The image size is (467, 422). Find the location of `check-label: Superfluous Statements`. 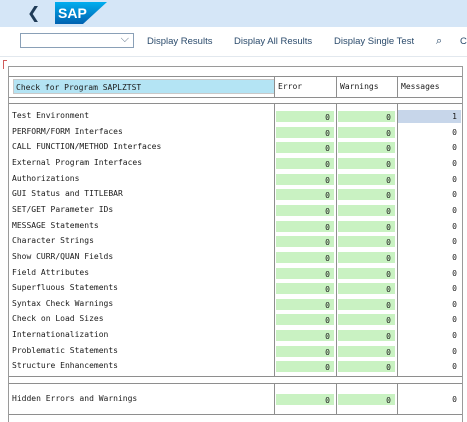

check-label: Superfluous Statements is located at coordinates (65, 288).